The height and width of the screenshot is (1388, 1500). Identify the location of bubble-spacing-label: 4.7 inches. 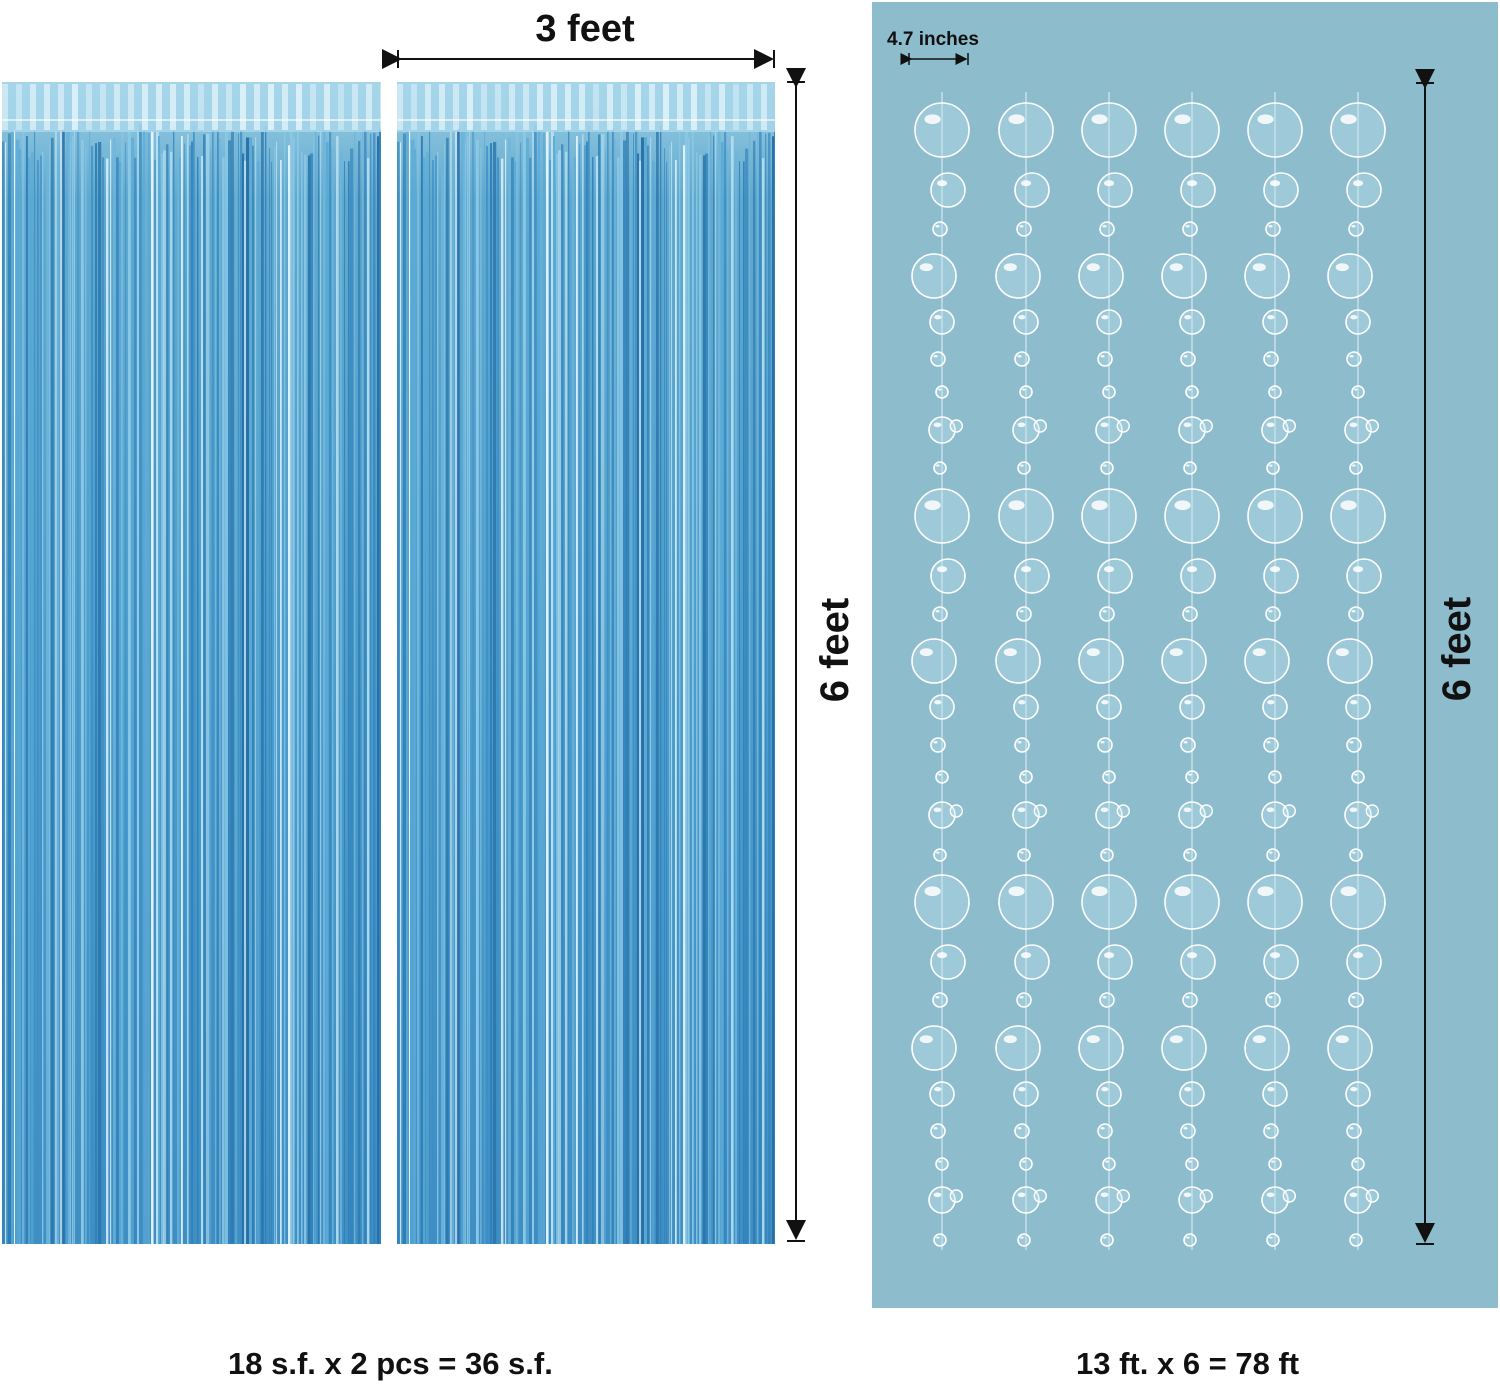
(933, 39).